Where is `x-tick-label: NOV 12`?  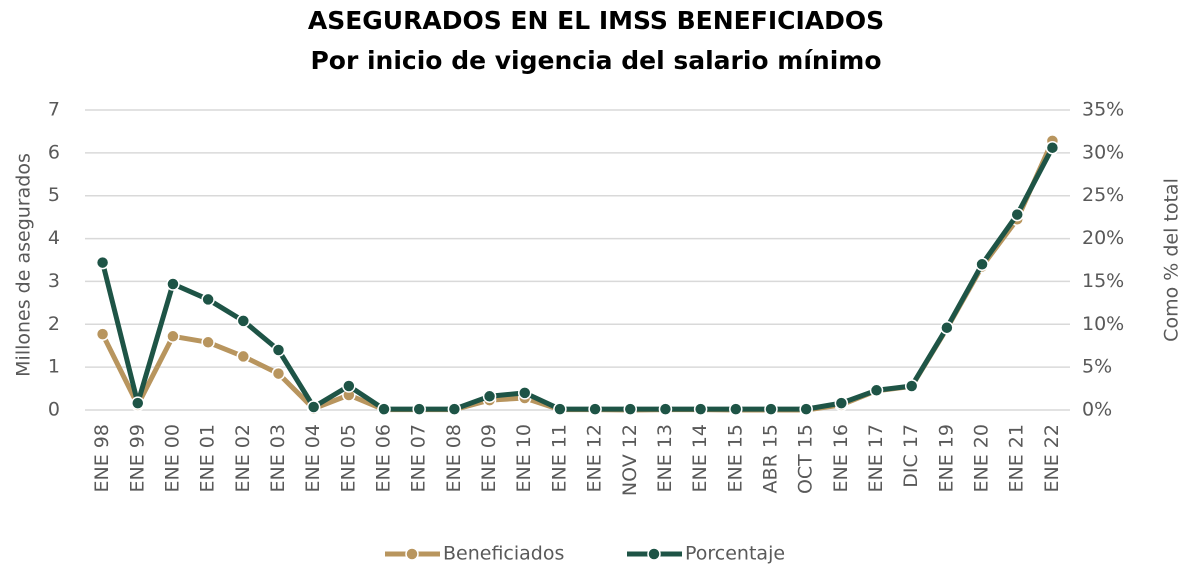 x-tick-label: NOV 12 is located at coordinates (630, 460).